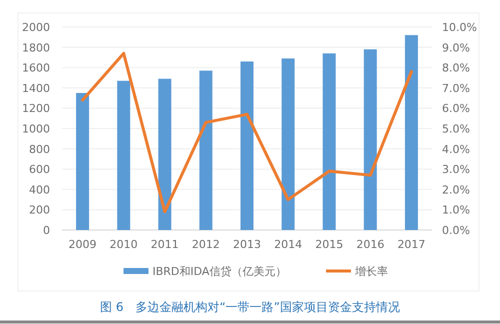 This screenshot has width=500, height=324. Describe the element at coordinates (39, 149) in the screenshot. I see `y-tick-label: 800` at that location.